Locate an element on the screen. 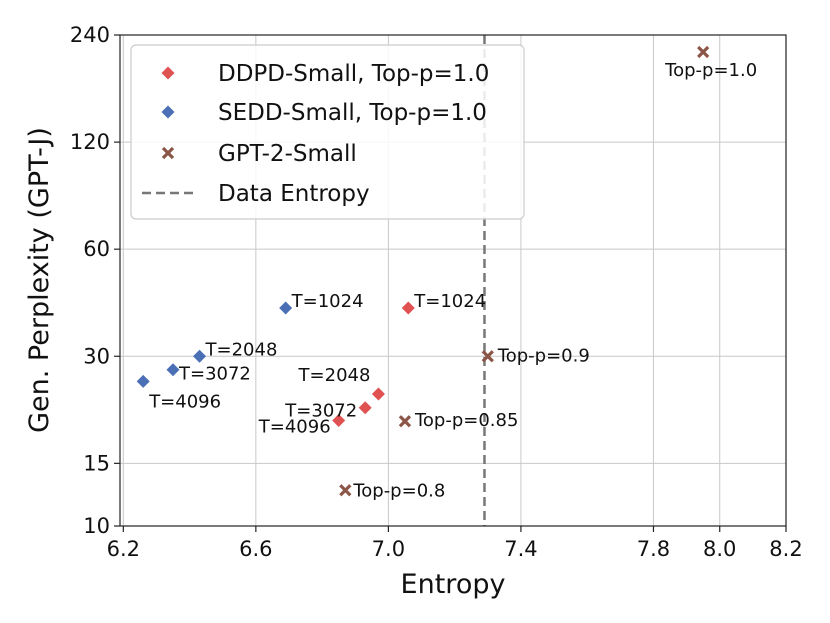 The width and height of the screenshot is (830, 623). x-tick-label: 6.6 is located at coordinates (255, 549).